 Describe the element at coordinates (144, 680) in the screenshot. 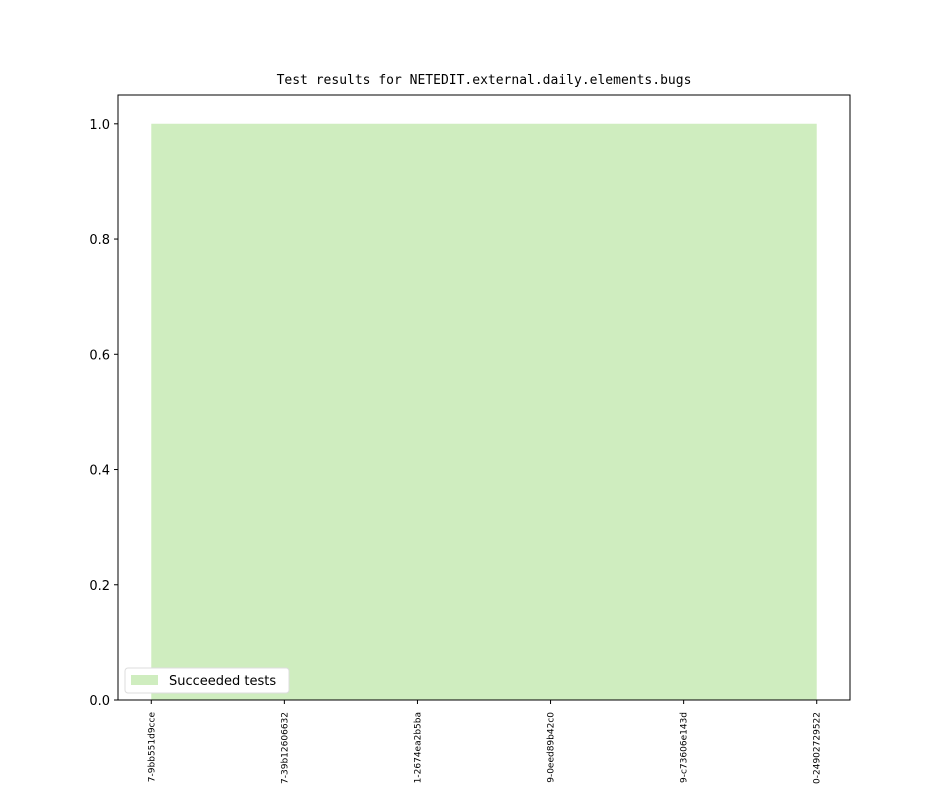

I see `legend-swatch` at that location.